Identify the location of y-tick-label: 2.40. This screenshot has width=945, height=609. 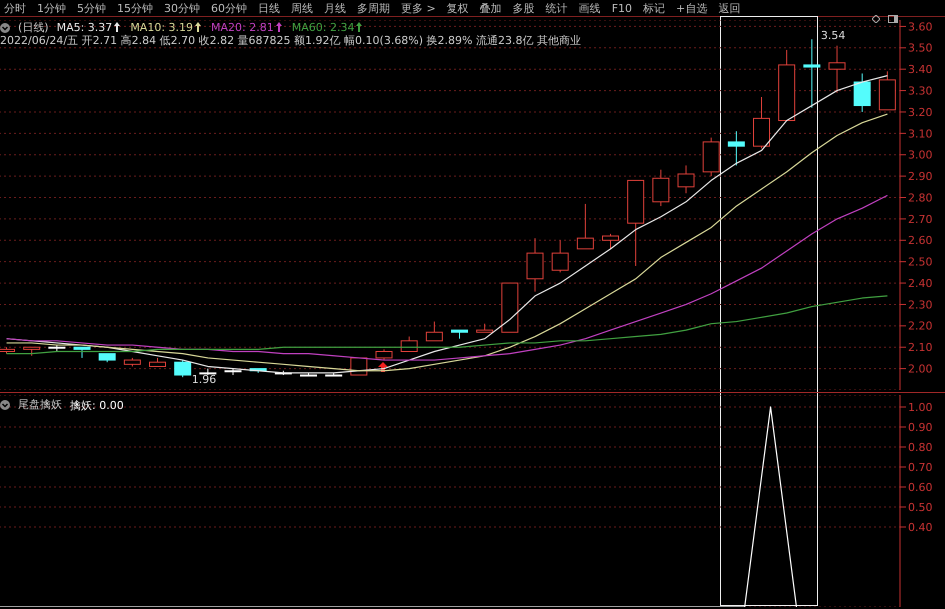
(920, 283).